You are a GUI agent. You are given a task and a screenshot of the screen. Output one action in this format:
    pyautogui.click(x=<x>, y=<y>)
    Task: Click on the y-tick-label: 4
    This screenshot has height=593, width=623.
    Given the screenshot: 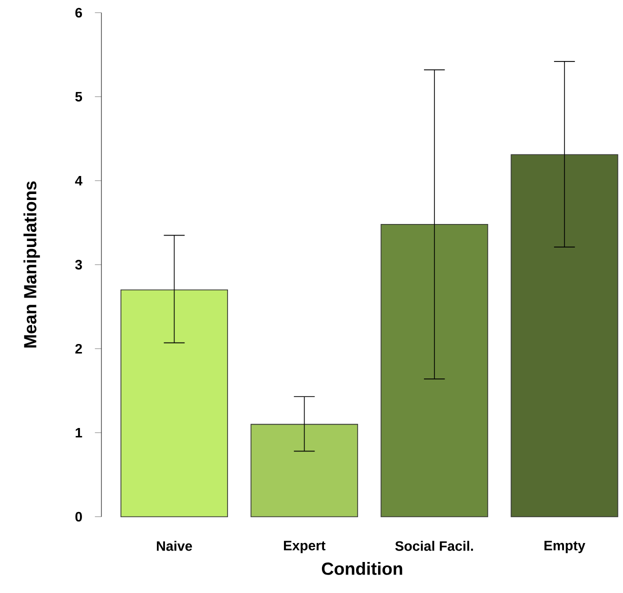 What is the action you would take?
    pyautogui.click(x=78, y=181)
    